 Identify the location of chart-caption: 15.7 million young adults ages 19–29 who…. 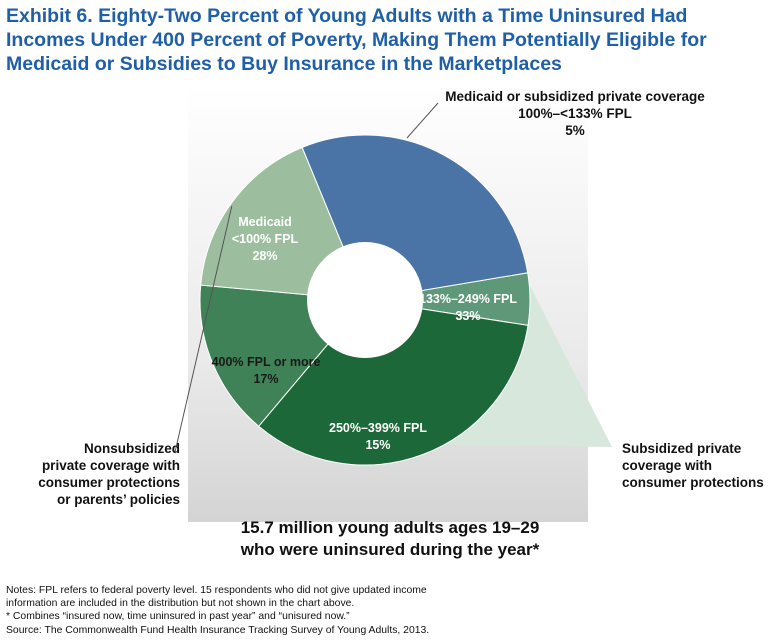
(390, 539).